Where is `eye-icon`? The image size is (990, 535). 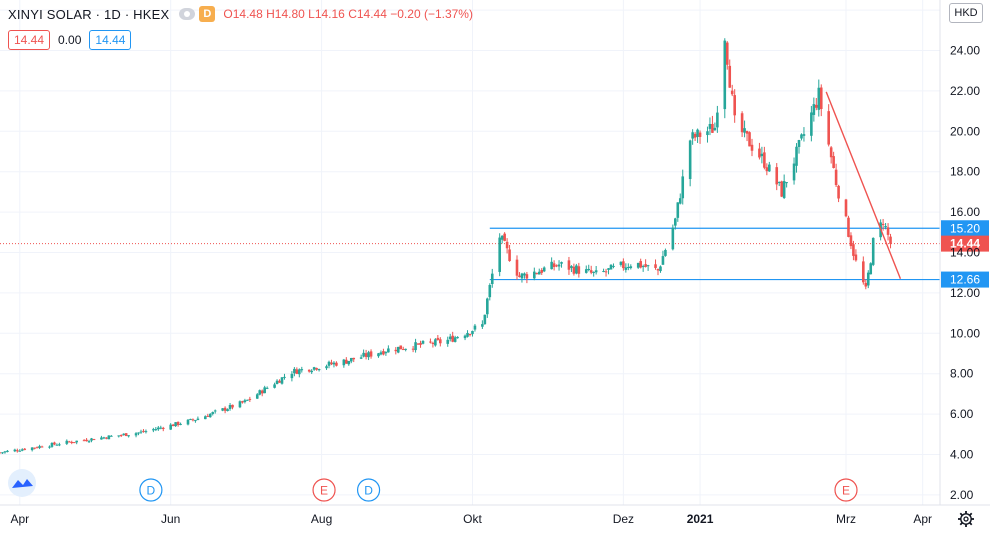 eye-icon is located at coordinates (187, 14).